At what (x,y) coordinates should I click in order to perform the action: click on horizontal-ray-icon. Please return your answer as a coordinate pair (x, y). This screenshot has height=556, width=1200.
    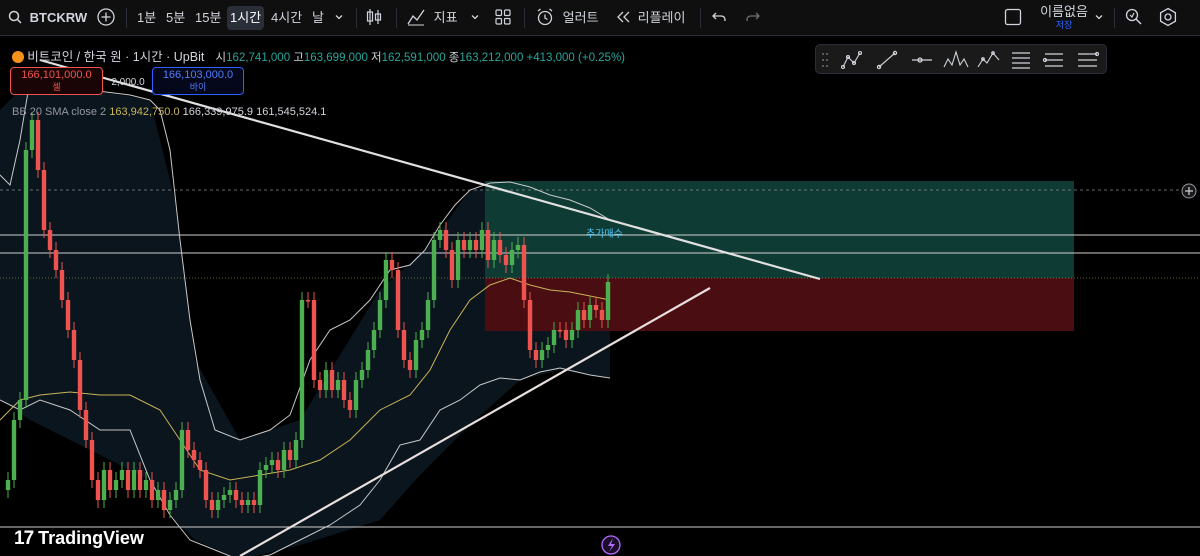
    Looking at the image, I should click on (922, 60).